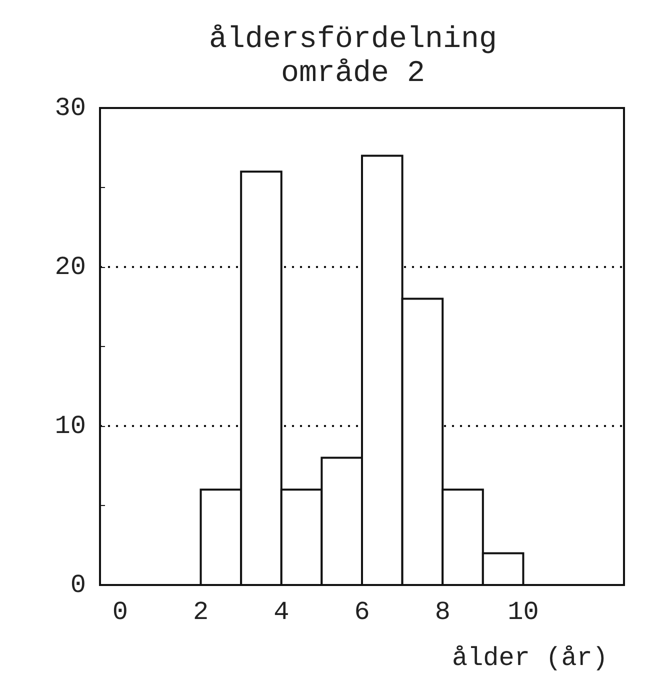  What do you see at coordinates (200, 612) in the screenshot?
I see `x-tick-label: 2` at bounding box center [200, 612].